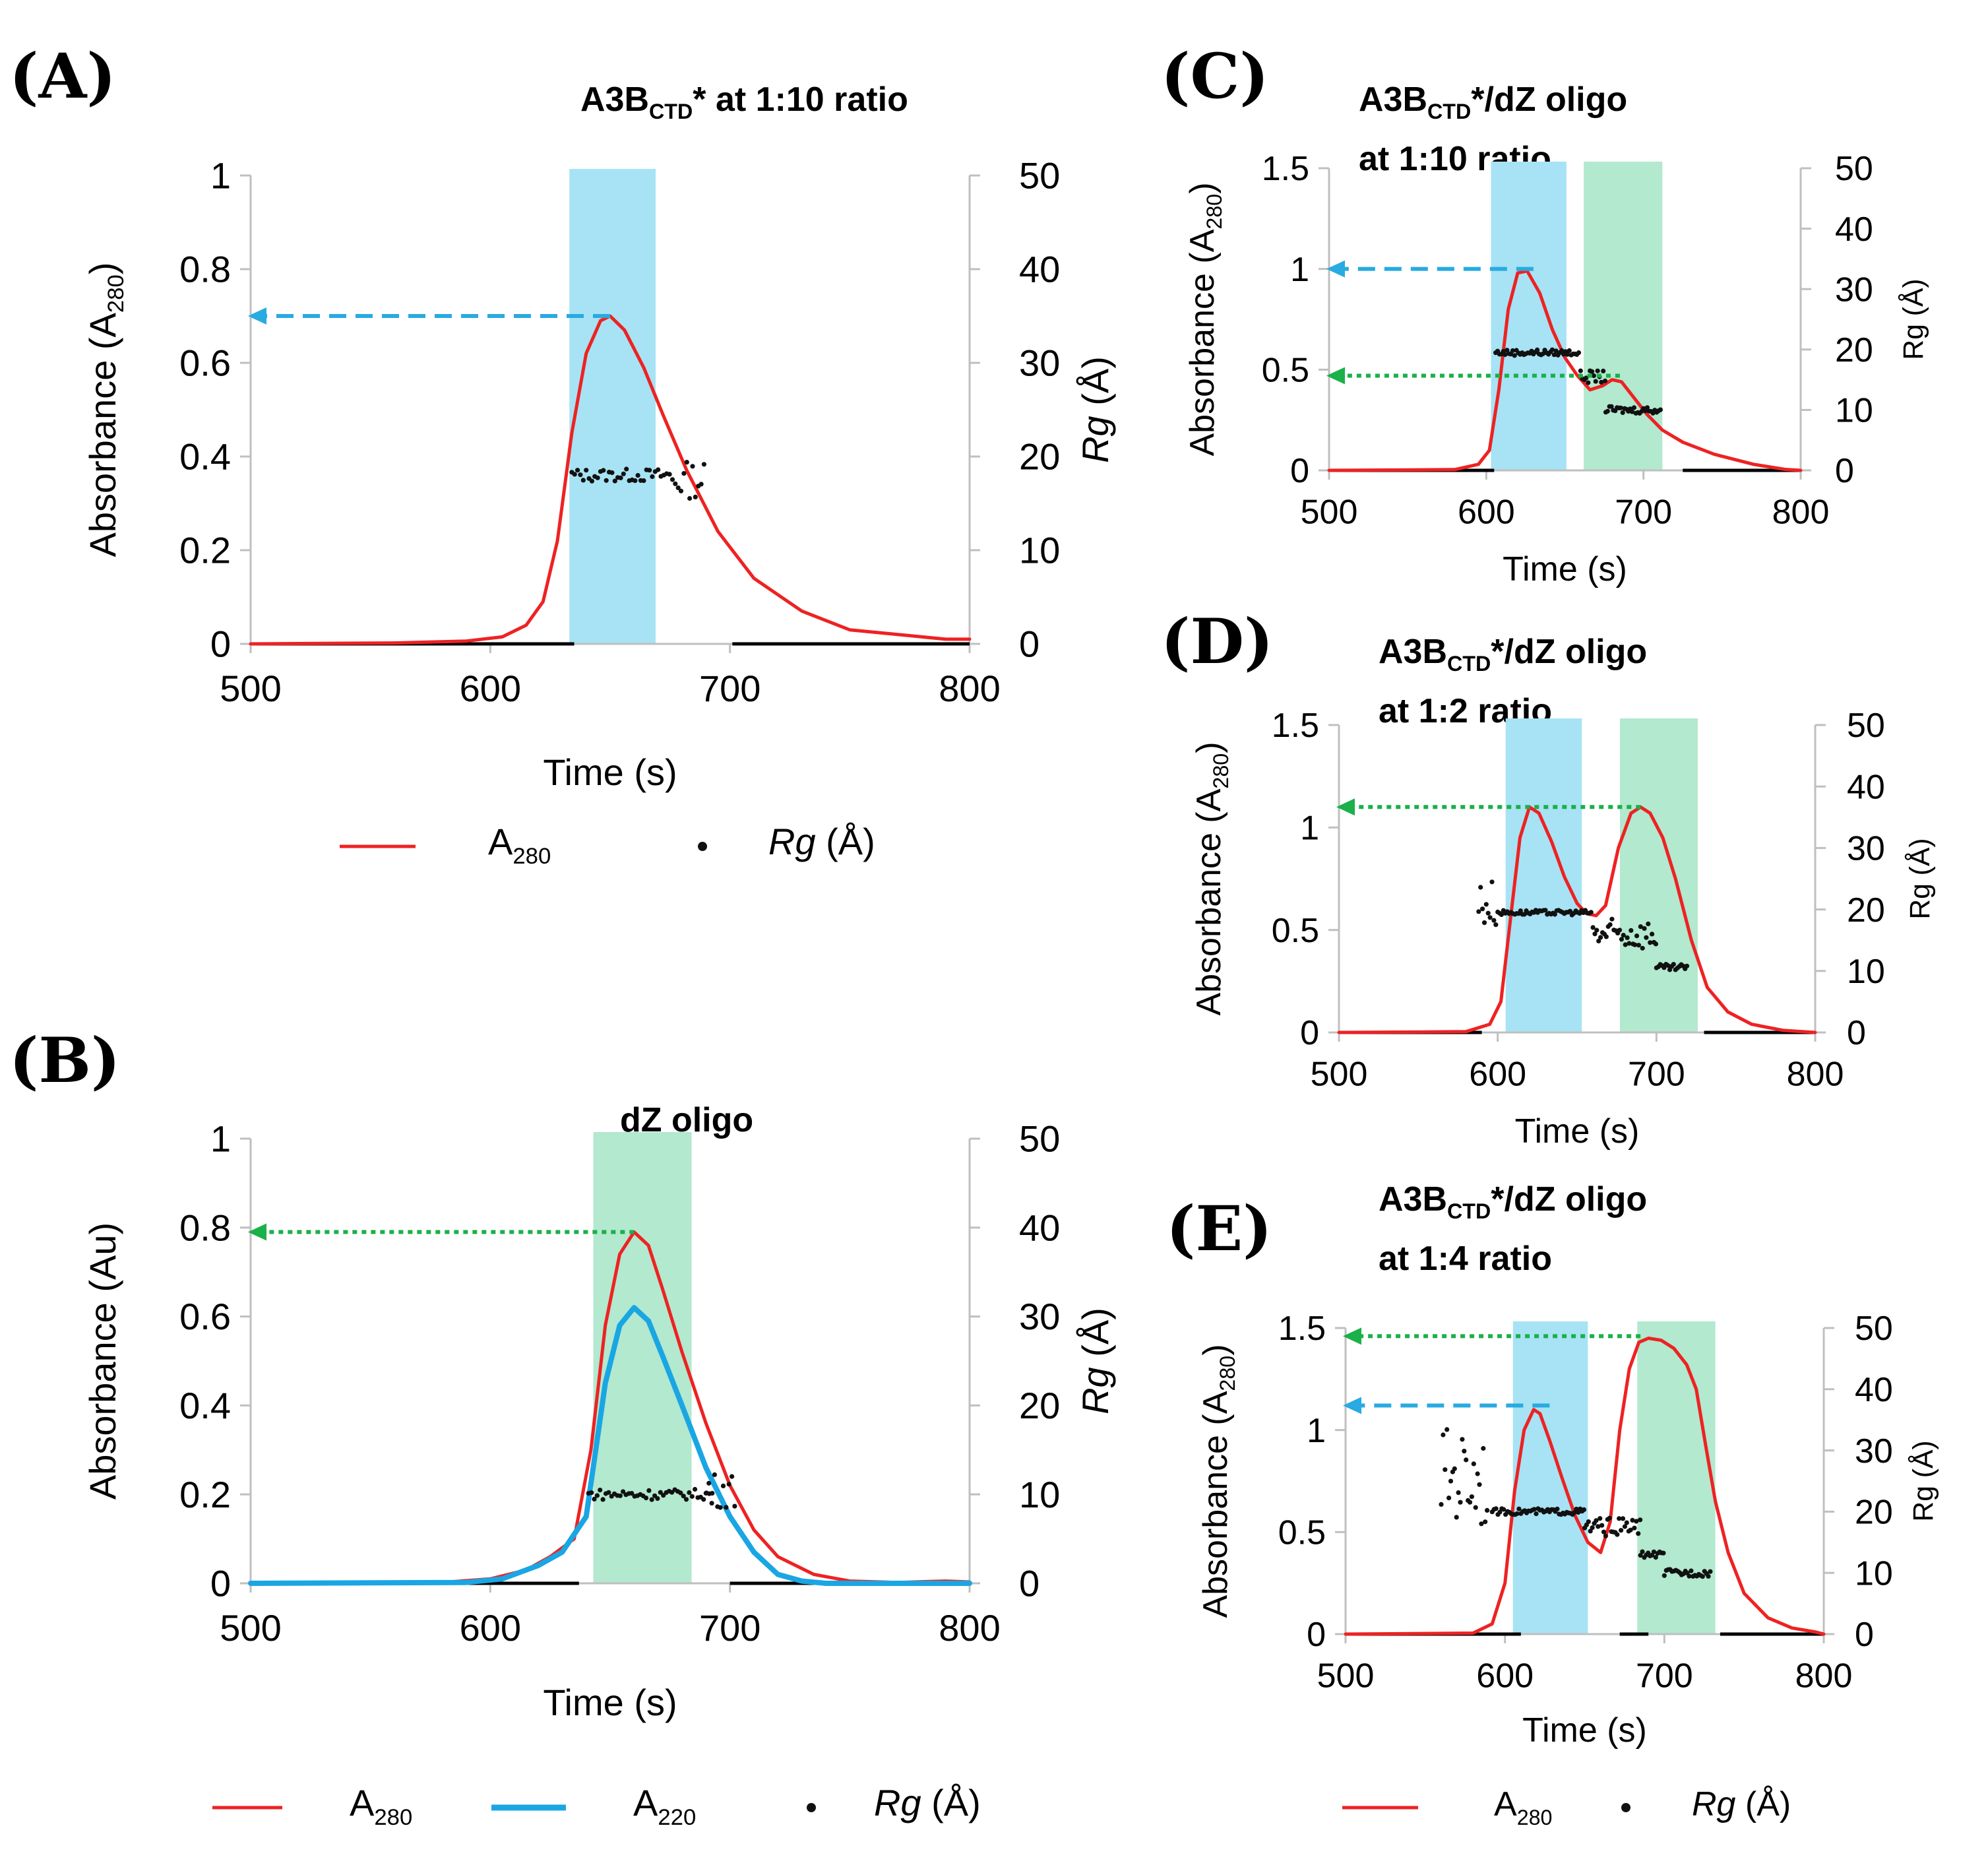 The height and width of the screenshot is (1865, 1988). What do you see at coordinates (1302, 1329) in the screenshot?
I see `y-tick-label: 1.5` at bounding box center [1302, 1329].